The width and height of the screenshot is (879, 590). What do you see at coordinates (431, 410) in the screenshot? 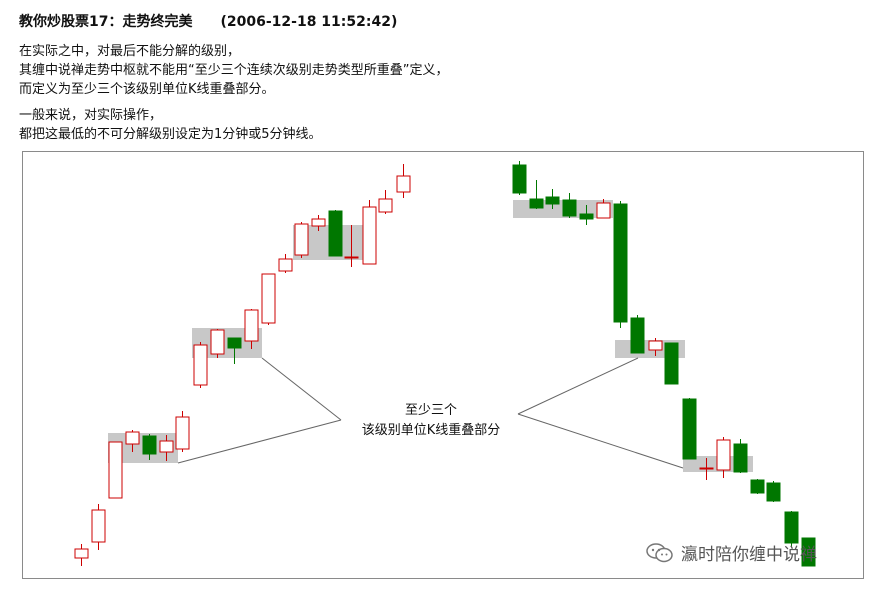
I see `diagram-label-line-1: 至少三个` at bounding box center [431, 410].